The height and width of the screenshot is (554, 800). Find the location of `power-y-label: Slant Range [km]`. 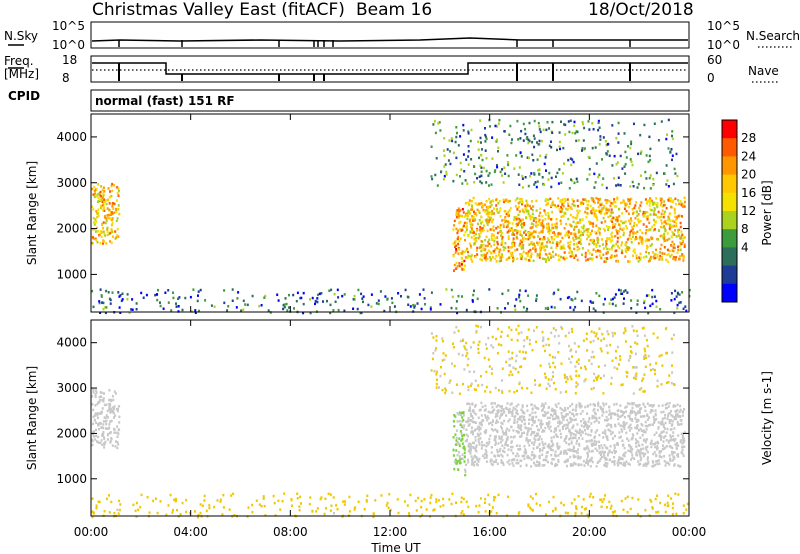

power-y-label: Slant Range [km] is located at coordinates (32, 213).